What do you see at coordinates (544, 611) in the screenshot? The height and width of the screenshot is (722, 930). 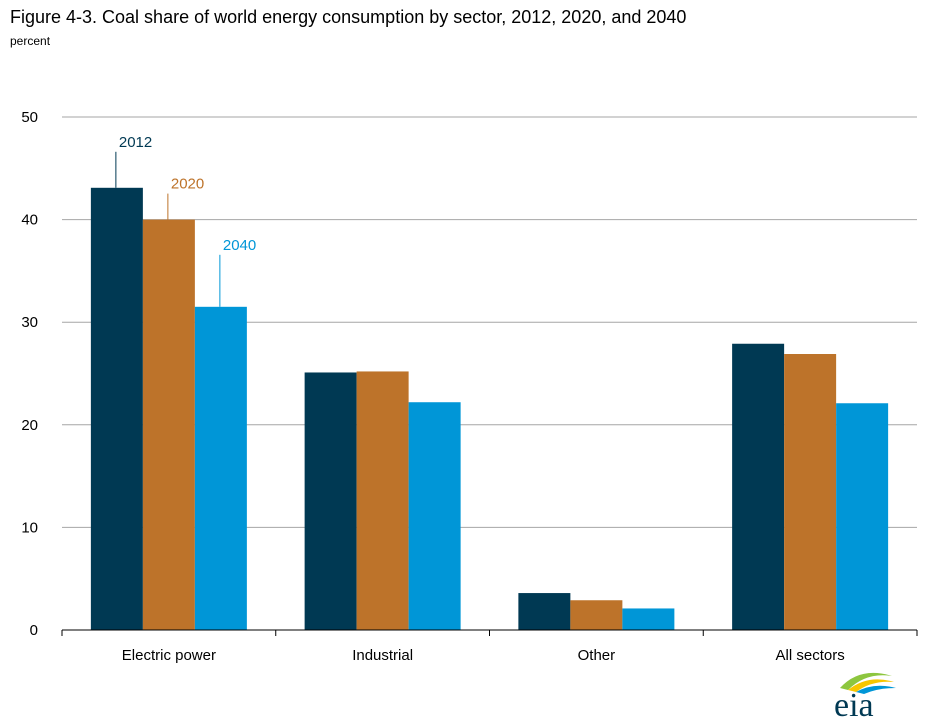 I see `bar-2012-other` at bounding box center [544, 611].